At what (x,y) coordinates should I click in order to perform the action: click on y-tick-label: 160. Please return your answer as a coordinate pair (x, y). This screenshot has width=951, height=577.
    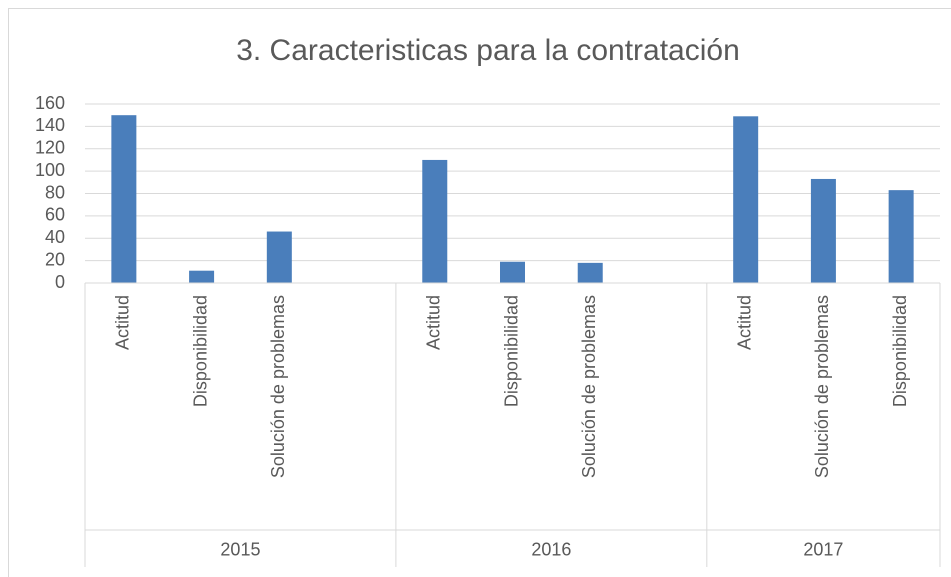
    Looking at the image, I should click on (50, 103).